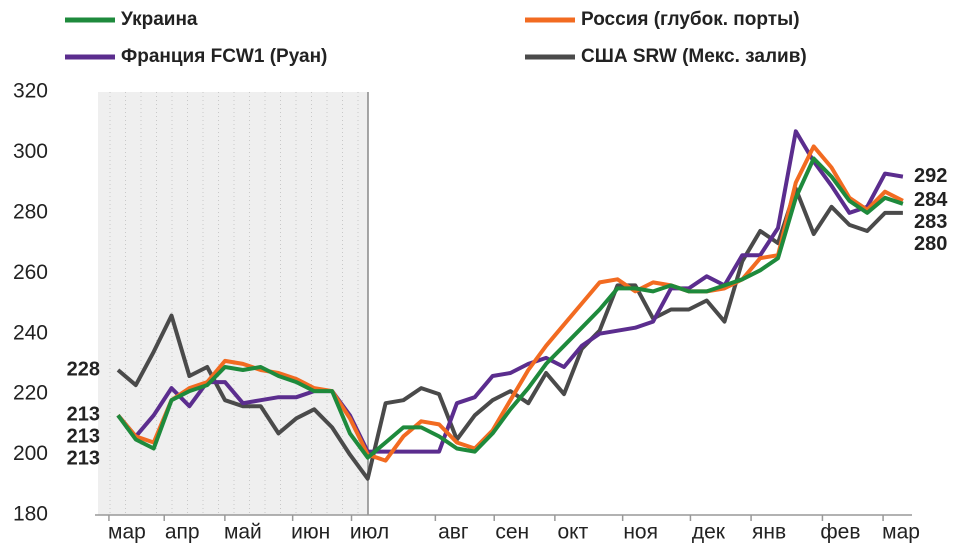  What do you see at coordinates (30, 393) in the screenshot?
I see `y-tick-label: 220` at bounding box center [30, 393].